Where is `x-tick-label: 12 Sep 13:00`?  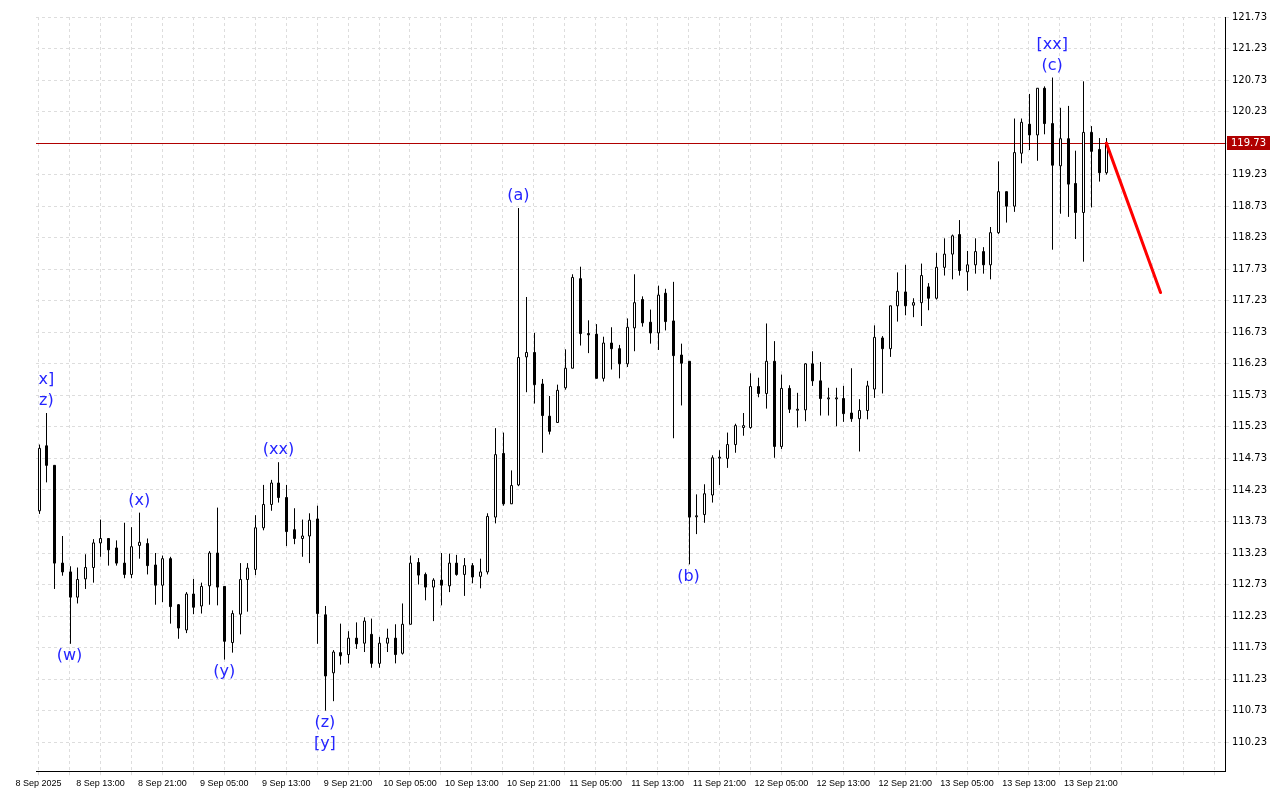 x-tick-label: 12 Sep 13:00 is located at coordinates (843, 783).